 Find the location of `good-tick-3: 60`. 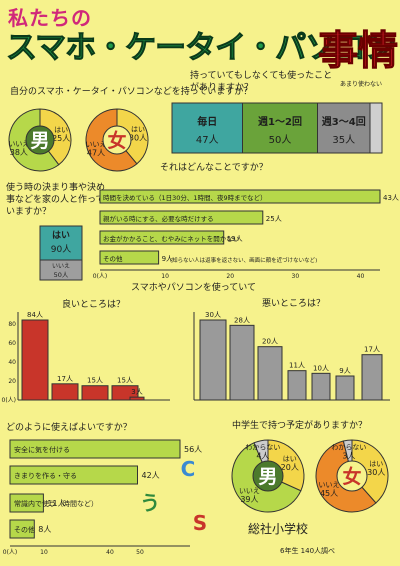

good-tick-3: 60 is located at coordinates (12, 343).